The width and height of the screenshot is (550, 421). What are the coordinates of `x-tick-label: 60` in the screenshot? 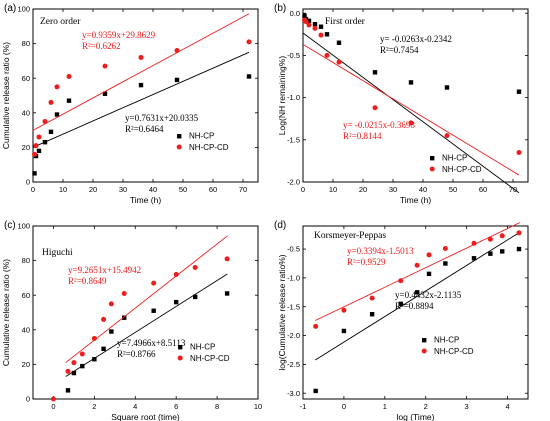 It's located at (213, 189).